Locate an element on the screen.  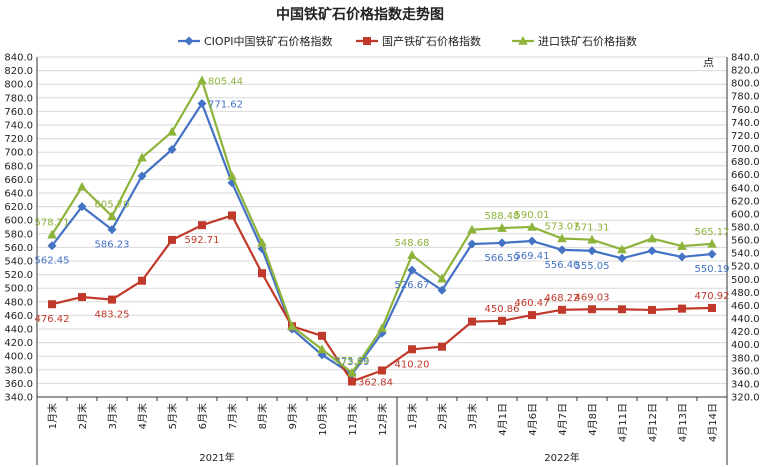
x-tick-label: 11月末 is located at coordinates (352, 419).